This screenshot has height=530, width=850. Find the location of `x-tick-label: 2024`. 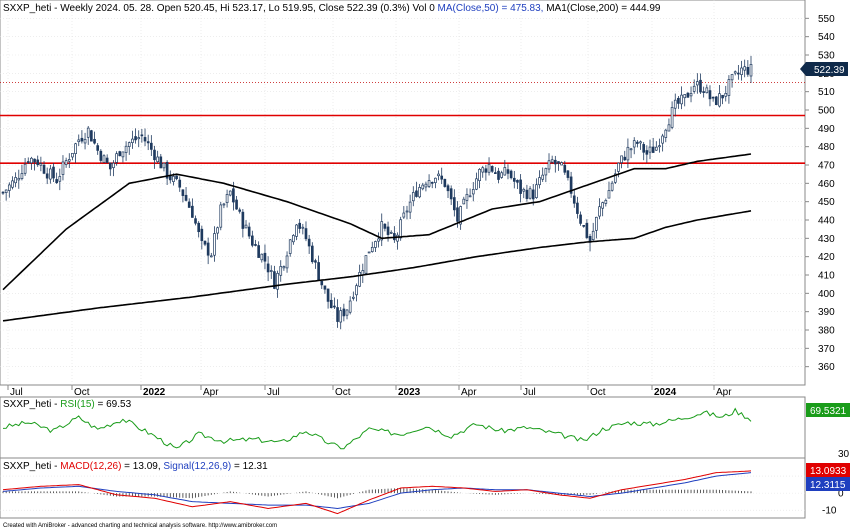

x-tick-label: 2024 is located at coordinates (665, 392).